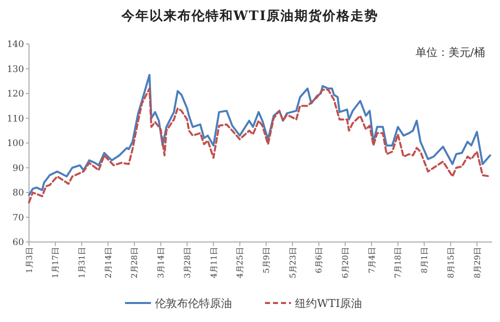 This screenshot has width=500, height=322. I want to click on x-tick-label: 4月11日, so click(213, 262).